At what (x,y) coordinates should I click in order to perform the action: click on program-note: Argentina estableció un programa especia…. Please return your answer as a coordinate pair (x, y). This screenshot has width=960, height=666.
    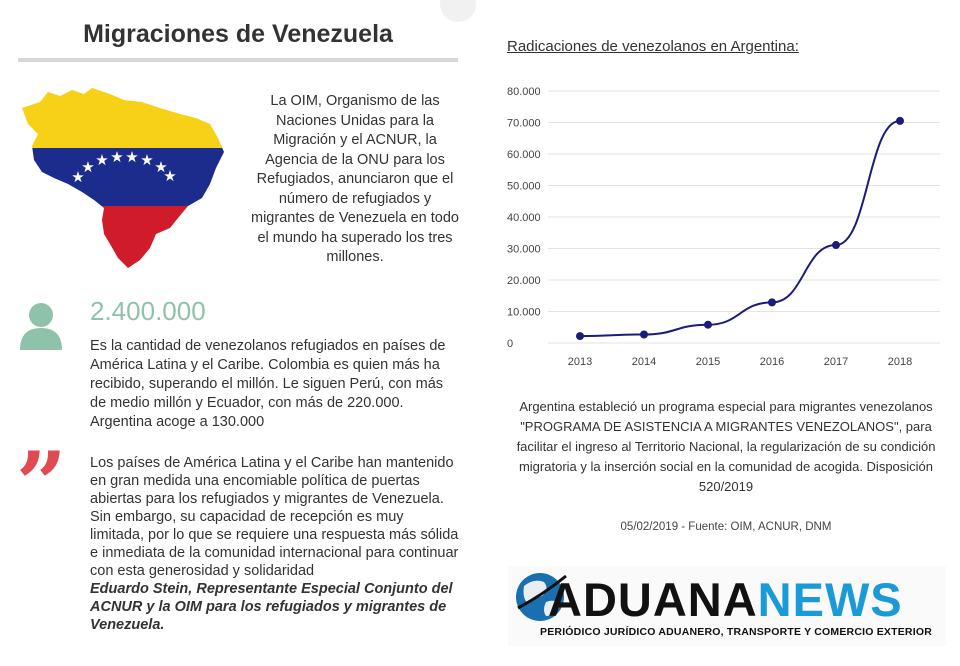
    Looking at the image, I should click on (726, 446).